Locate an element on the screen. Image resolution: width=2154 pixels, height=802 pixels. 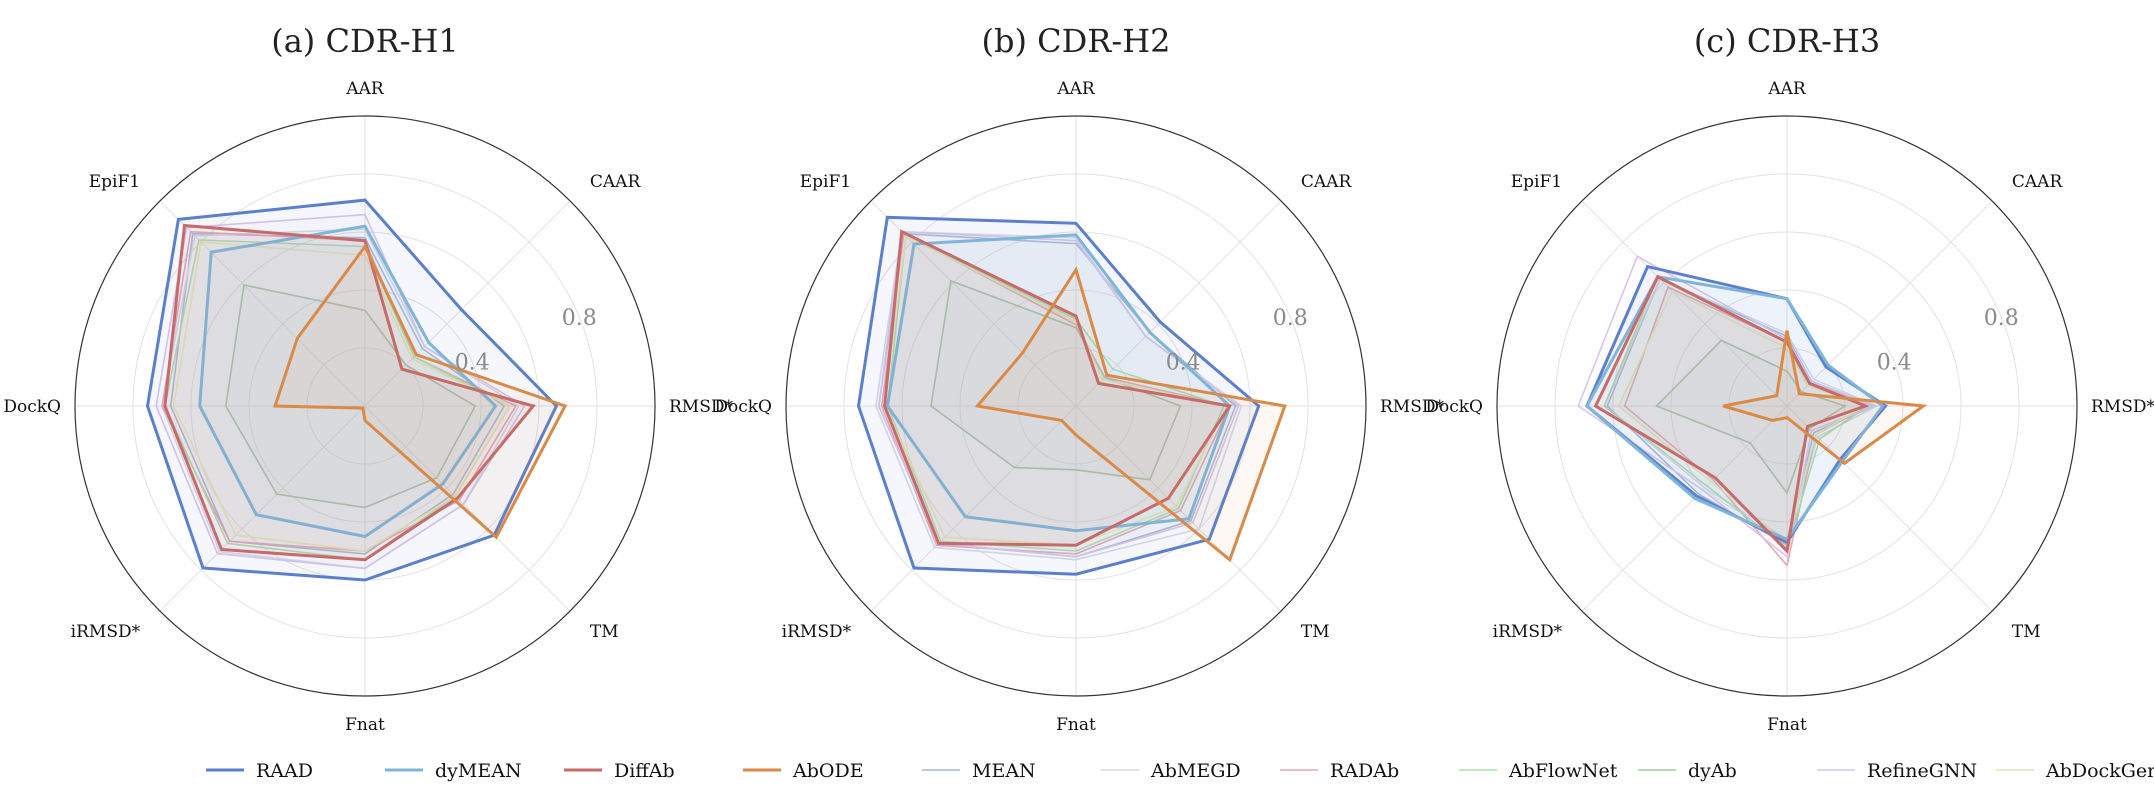
legend-label: dyMEAN is located at coordinates (478, 771).